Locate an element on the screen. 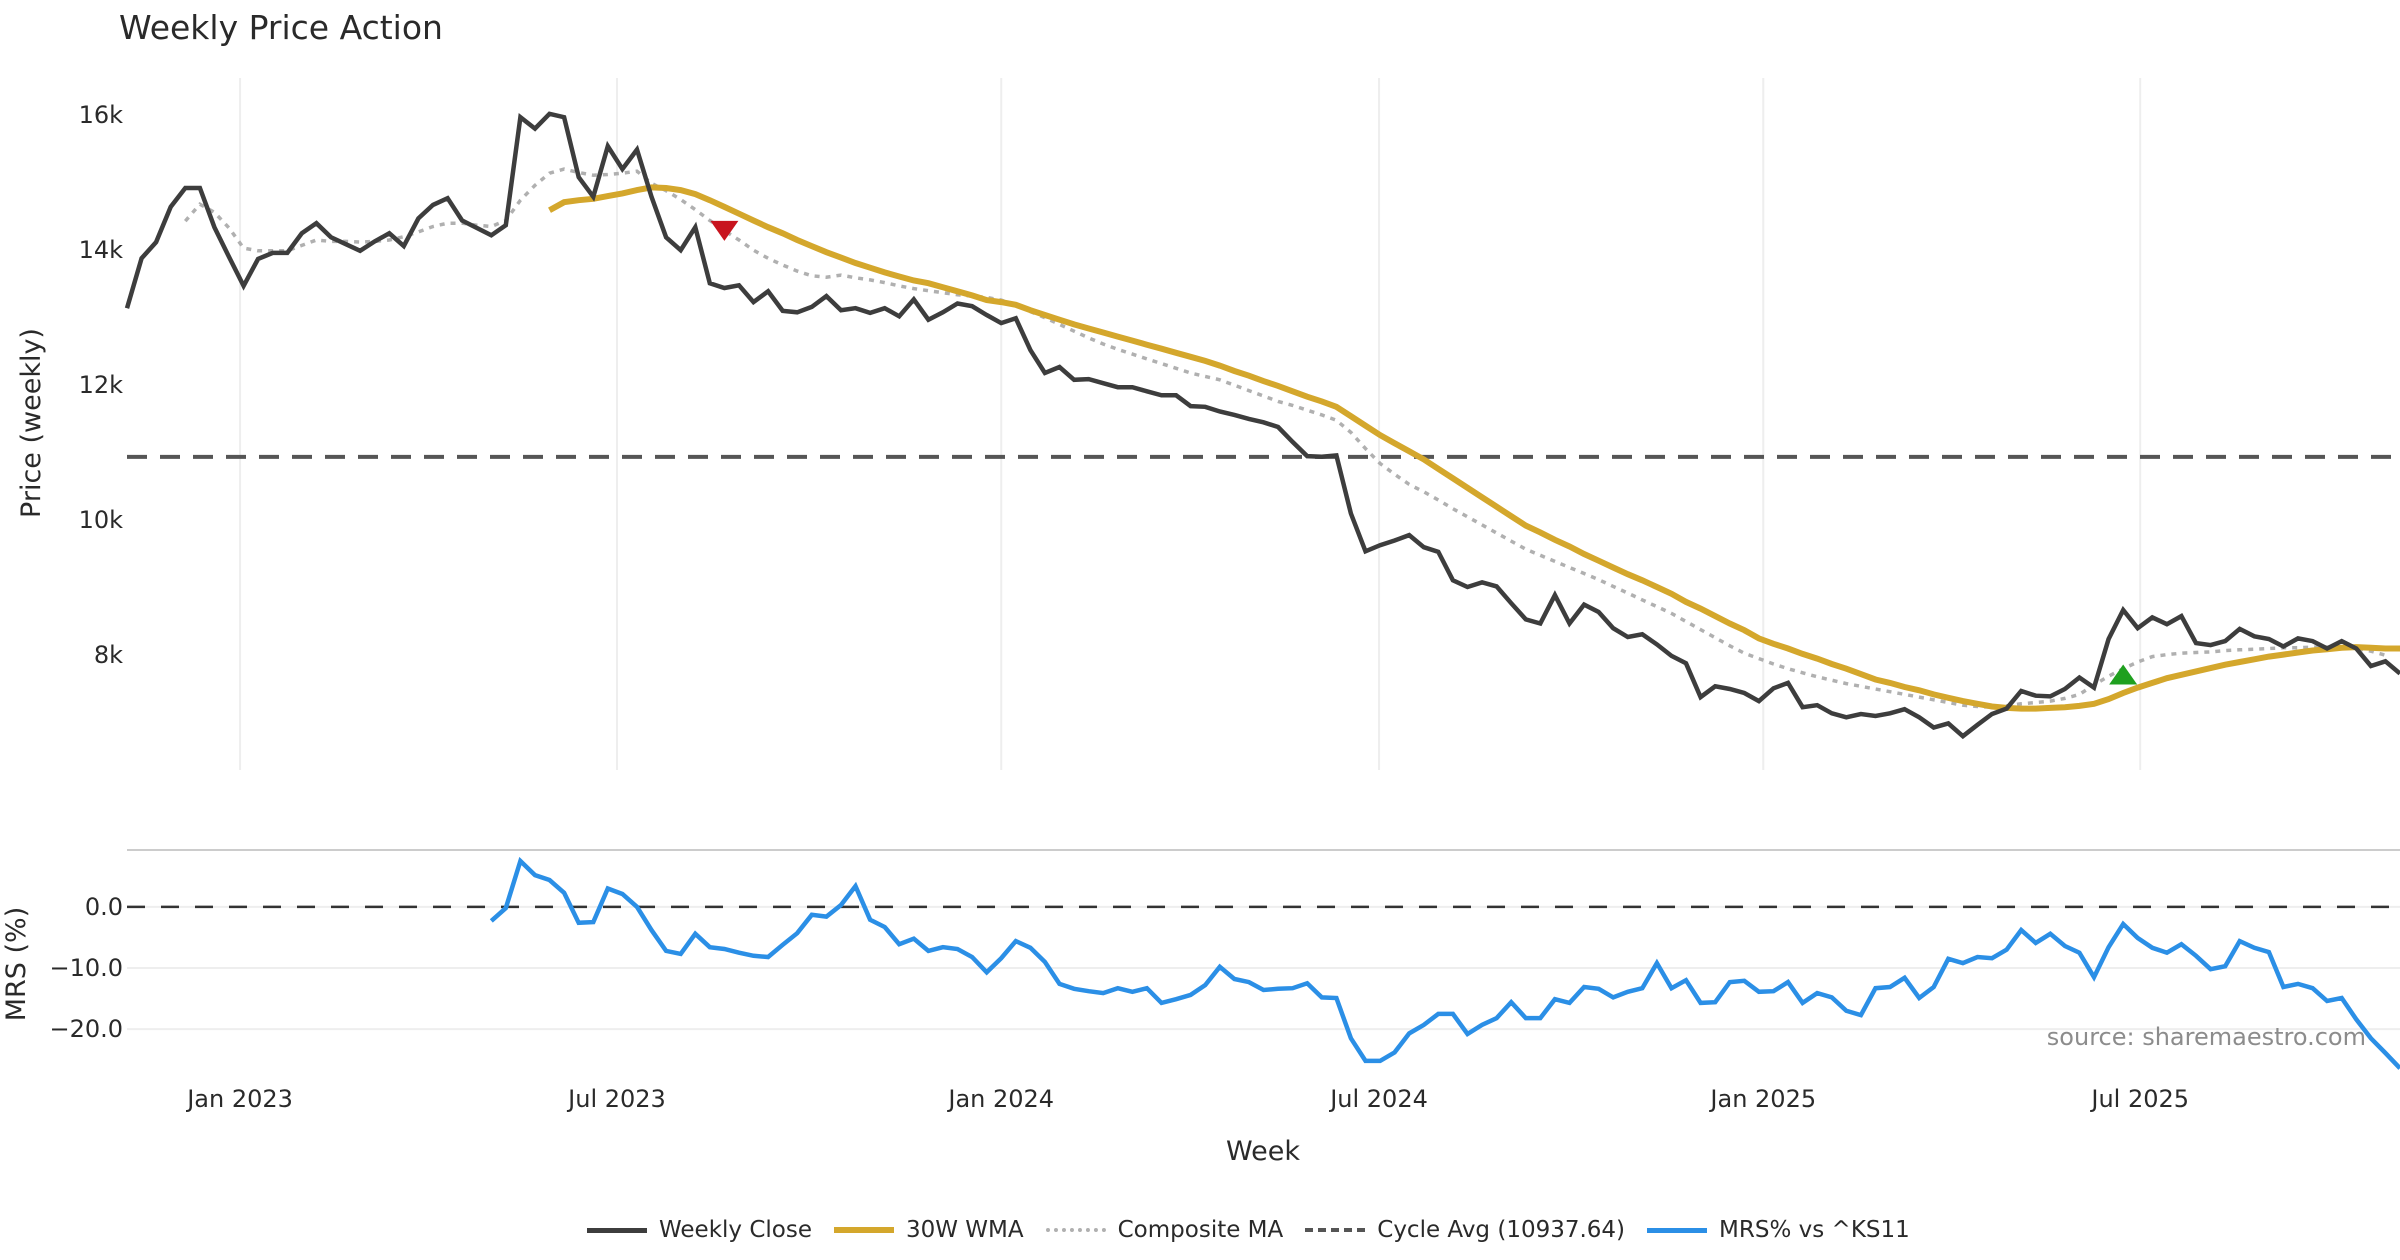  price-y-tick-label: 16k is located at coordinates (101, 115).